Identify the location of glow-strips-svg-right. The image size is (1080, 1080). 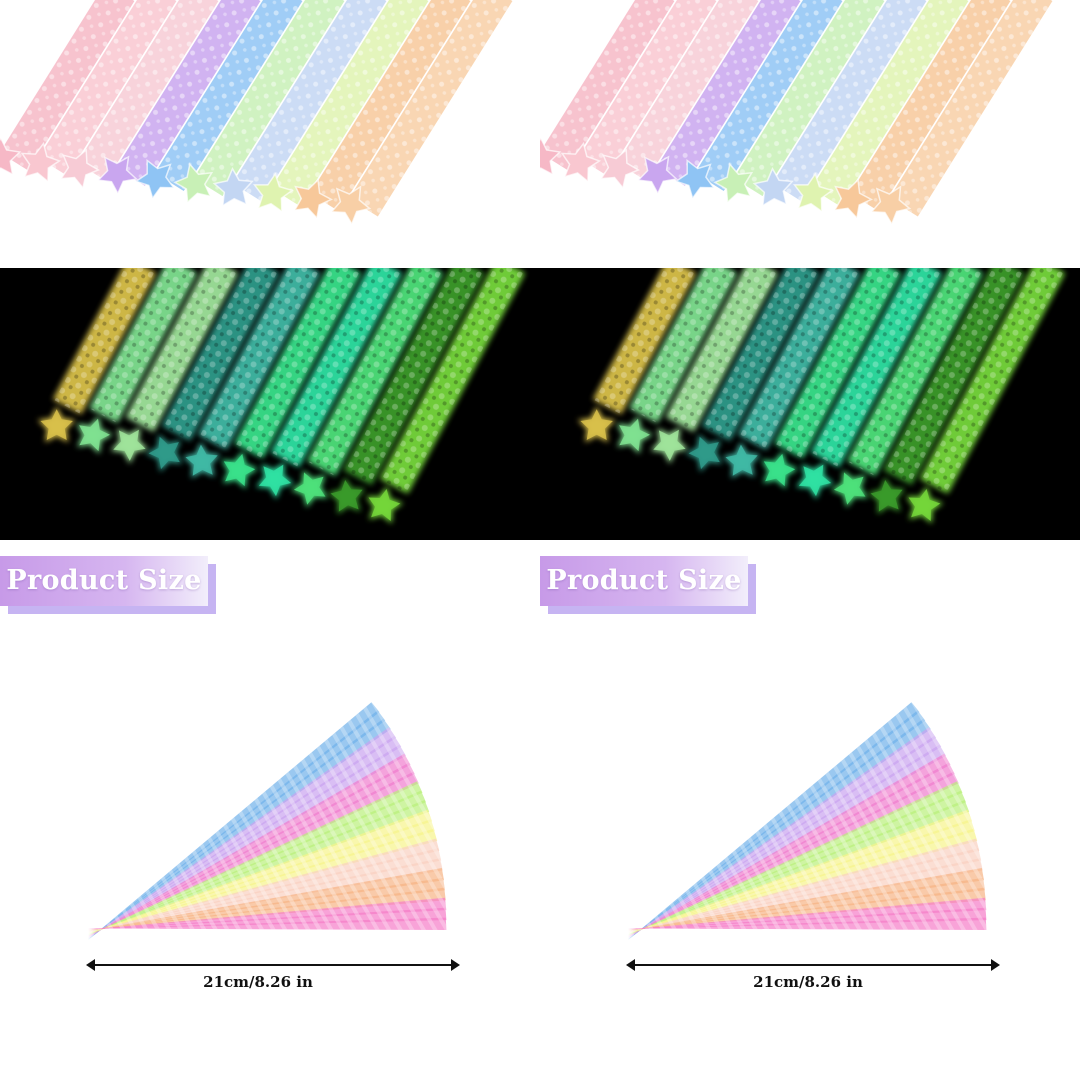
(821, 396).